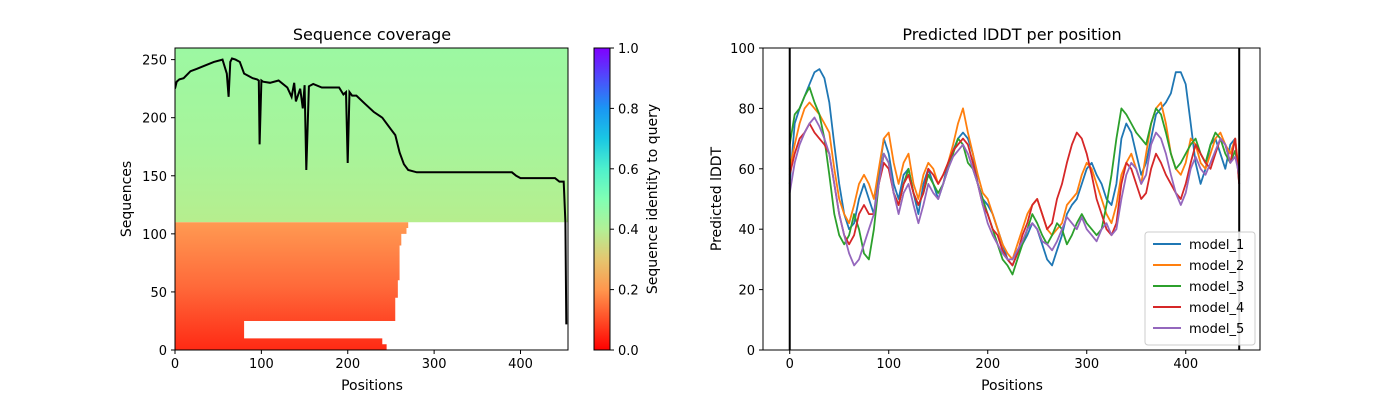 The height and width of the screenshot is (400, 1400). What do you see at coordinates (158, 293) in the screenshot?
I see `y-tick-label: 50` at bounding box center [158, 293].